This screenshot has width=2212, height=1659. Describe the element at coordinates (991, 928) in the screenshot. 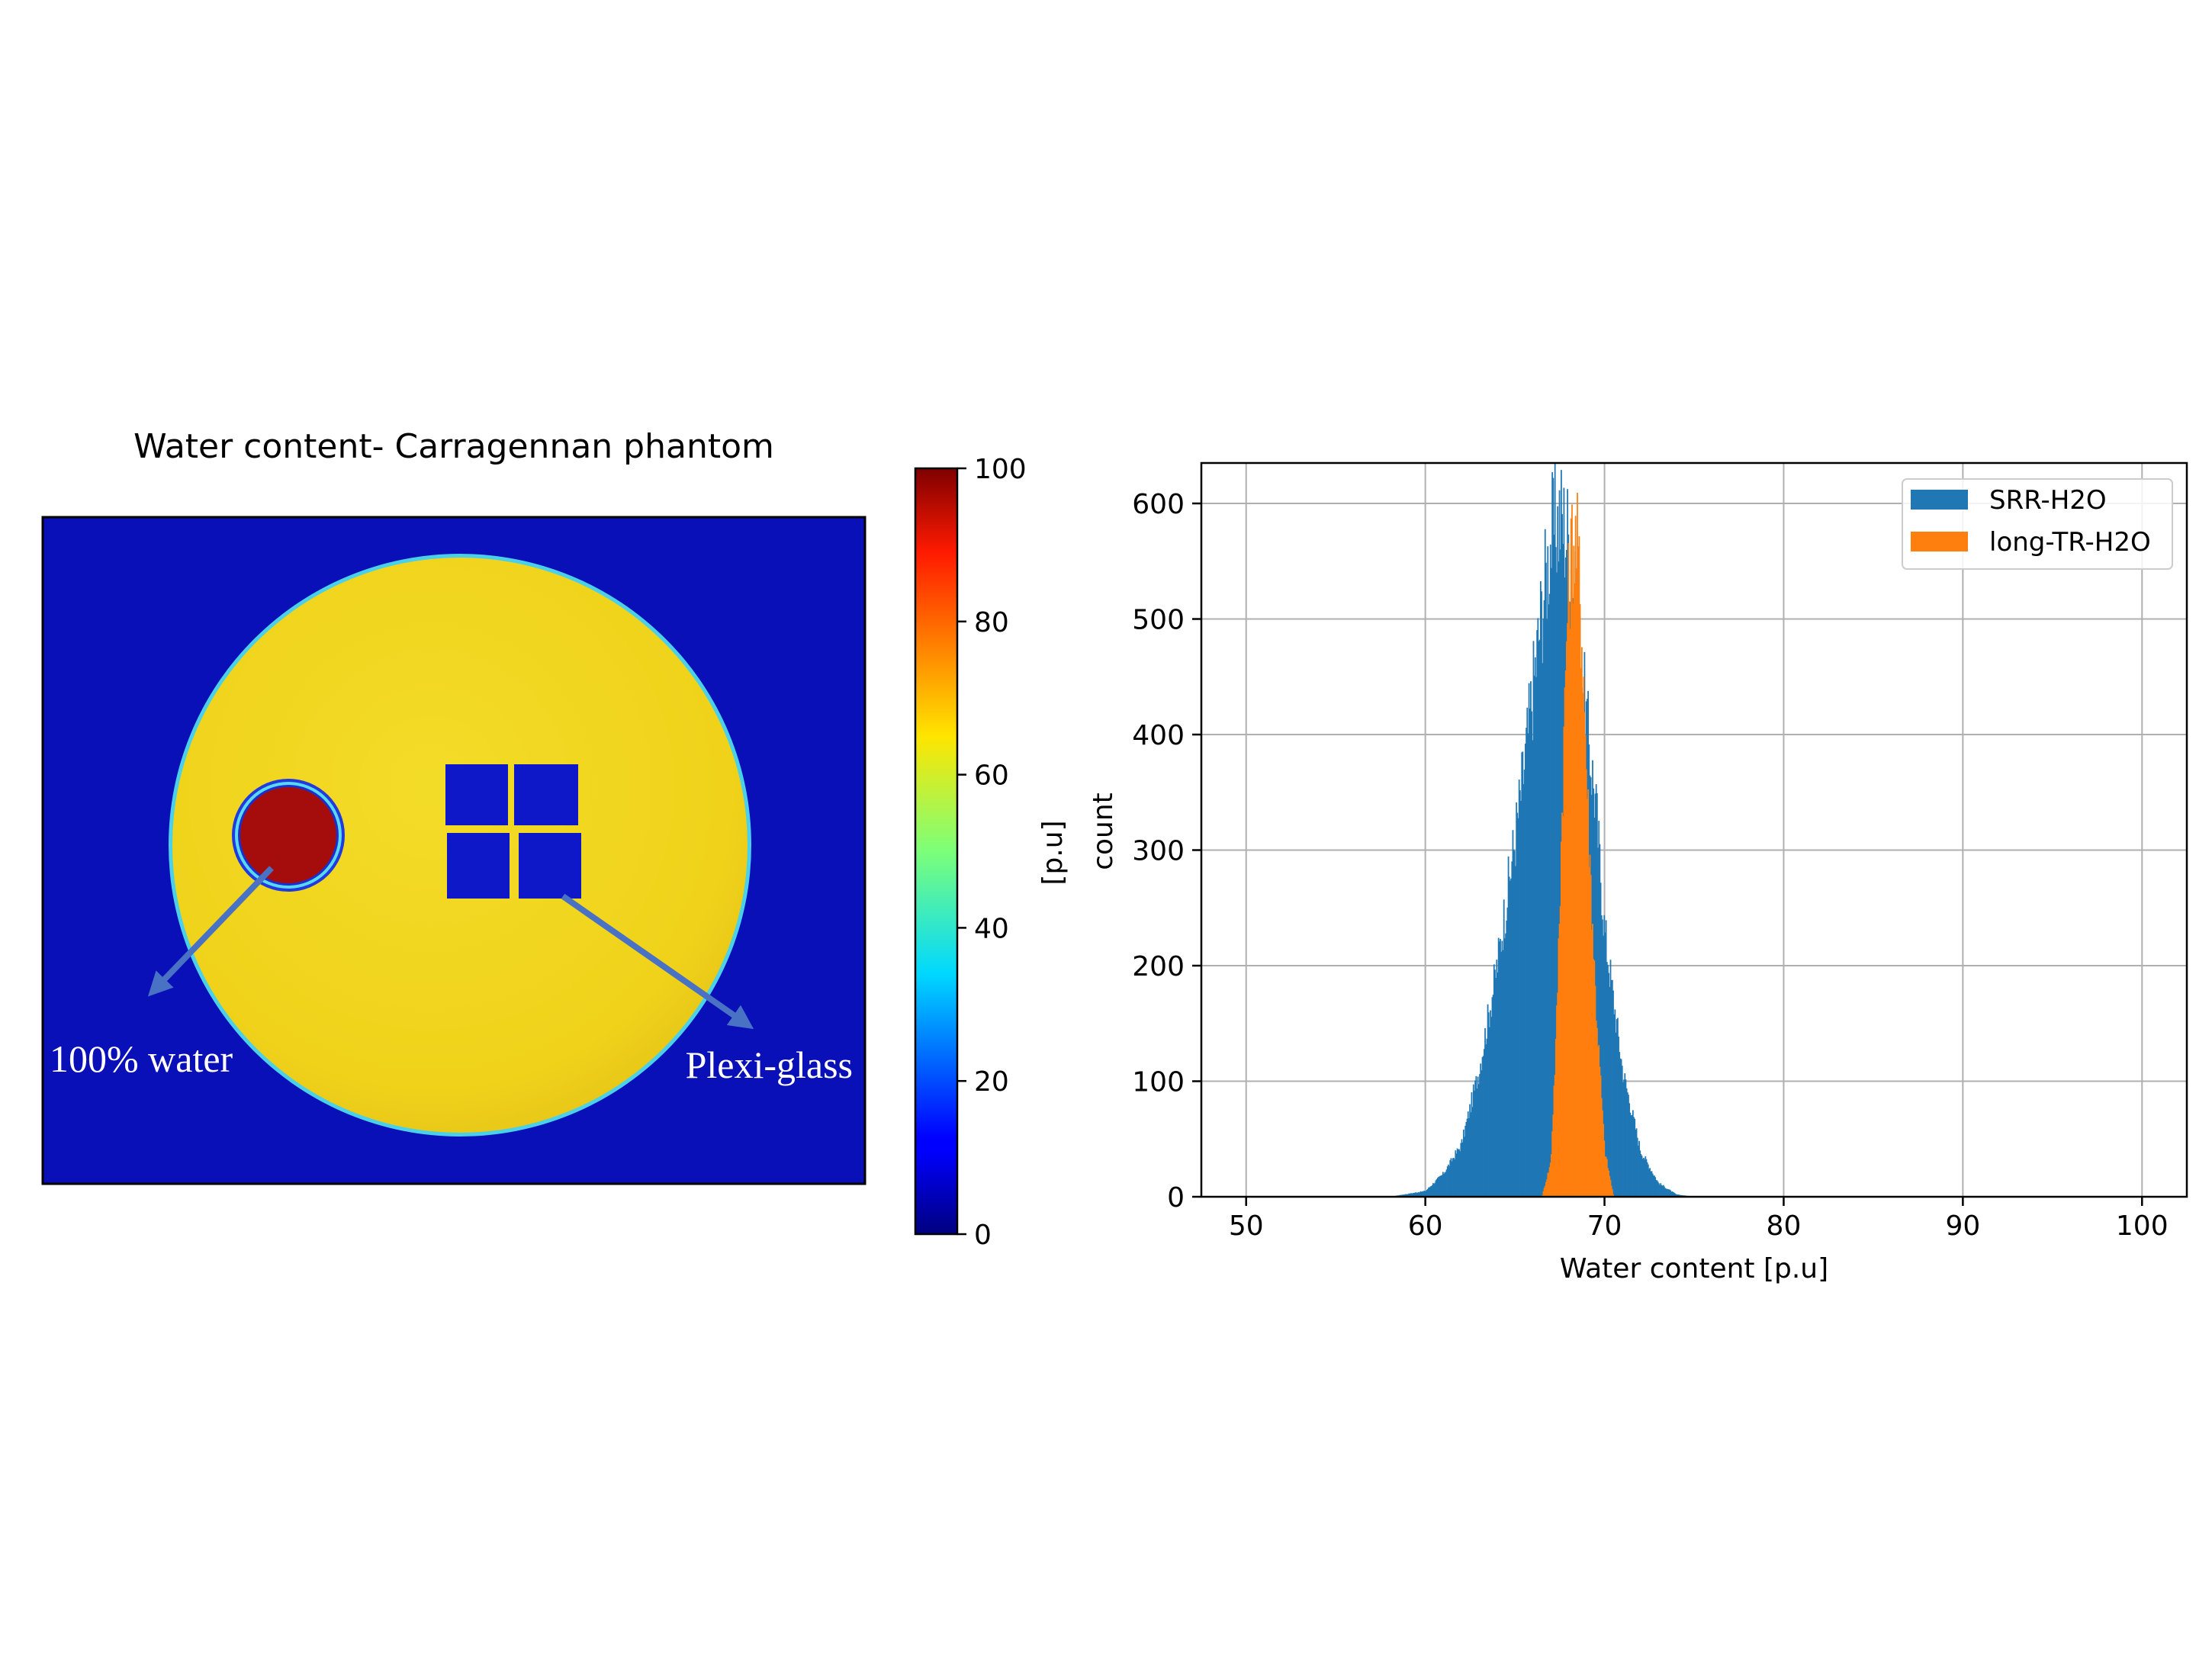

I see `colorbar-tick-label: 40` at that location.